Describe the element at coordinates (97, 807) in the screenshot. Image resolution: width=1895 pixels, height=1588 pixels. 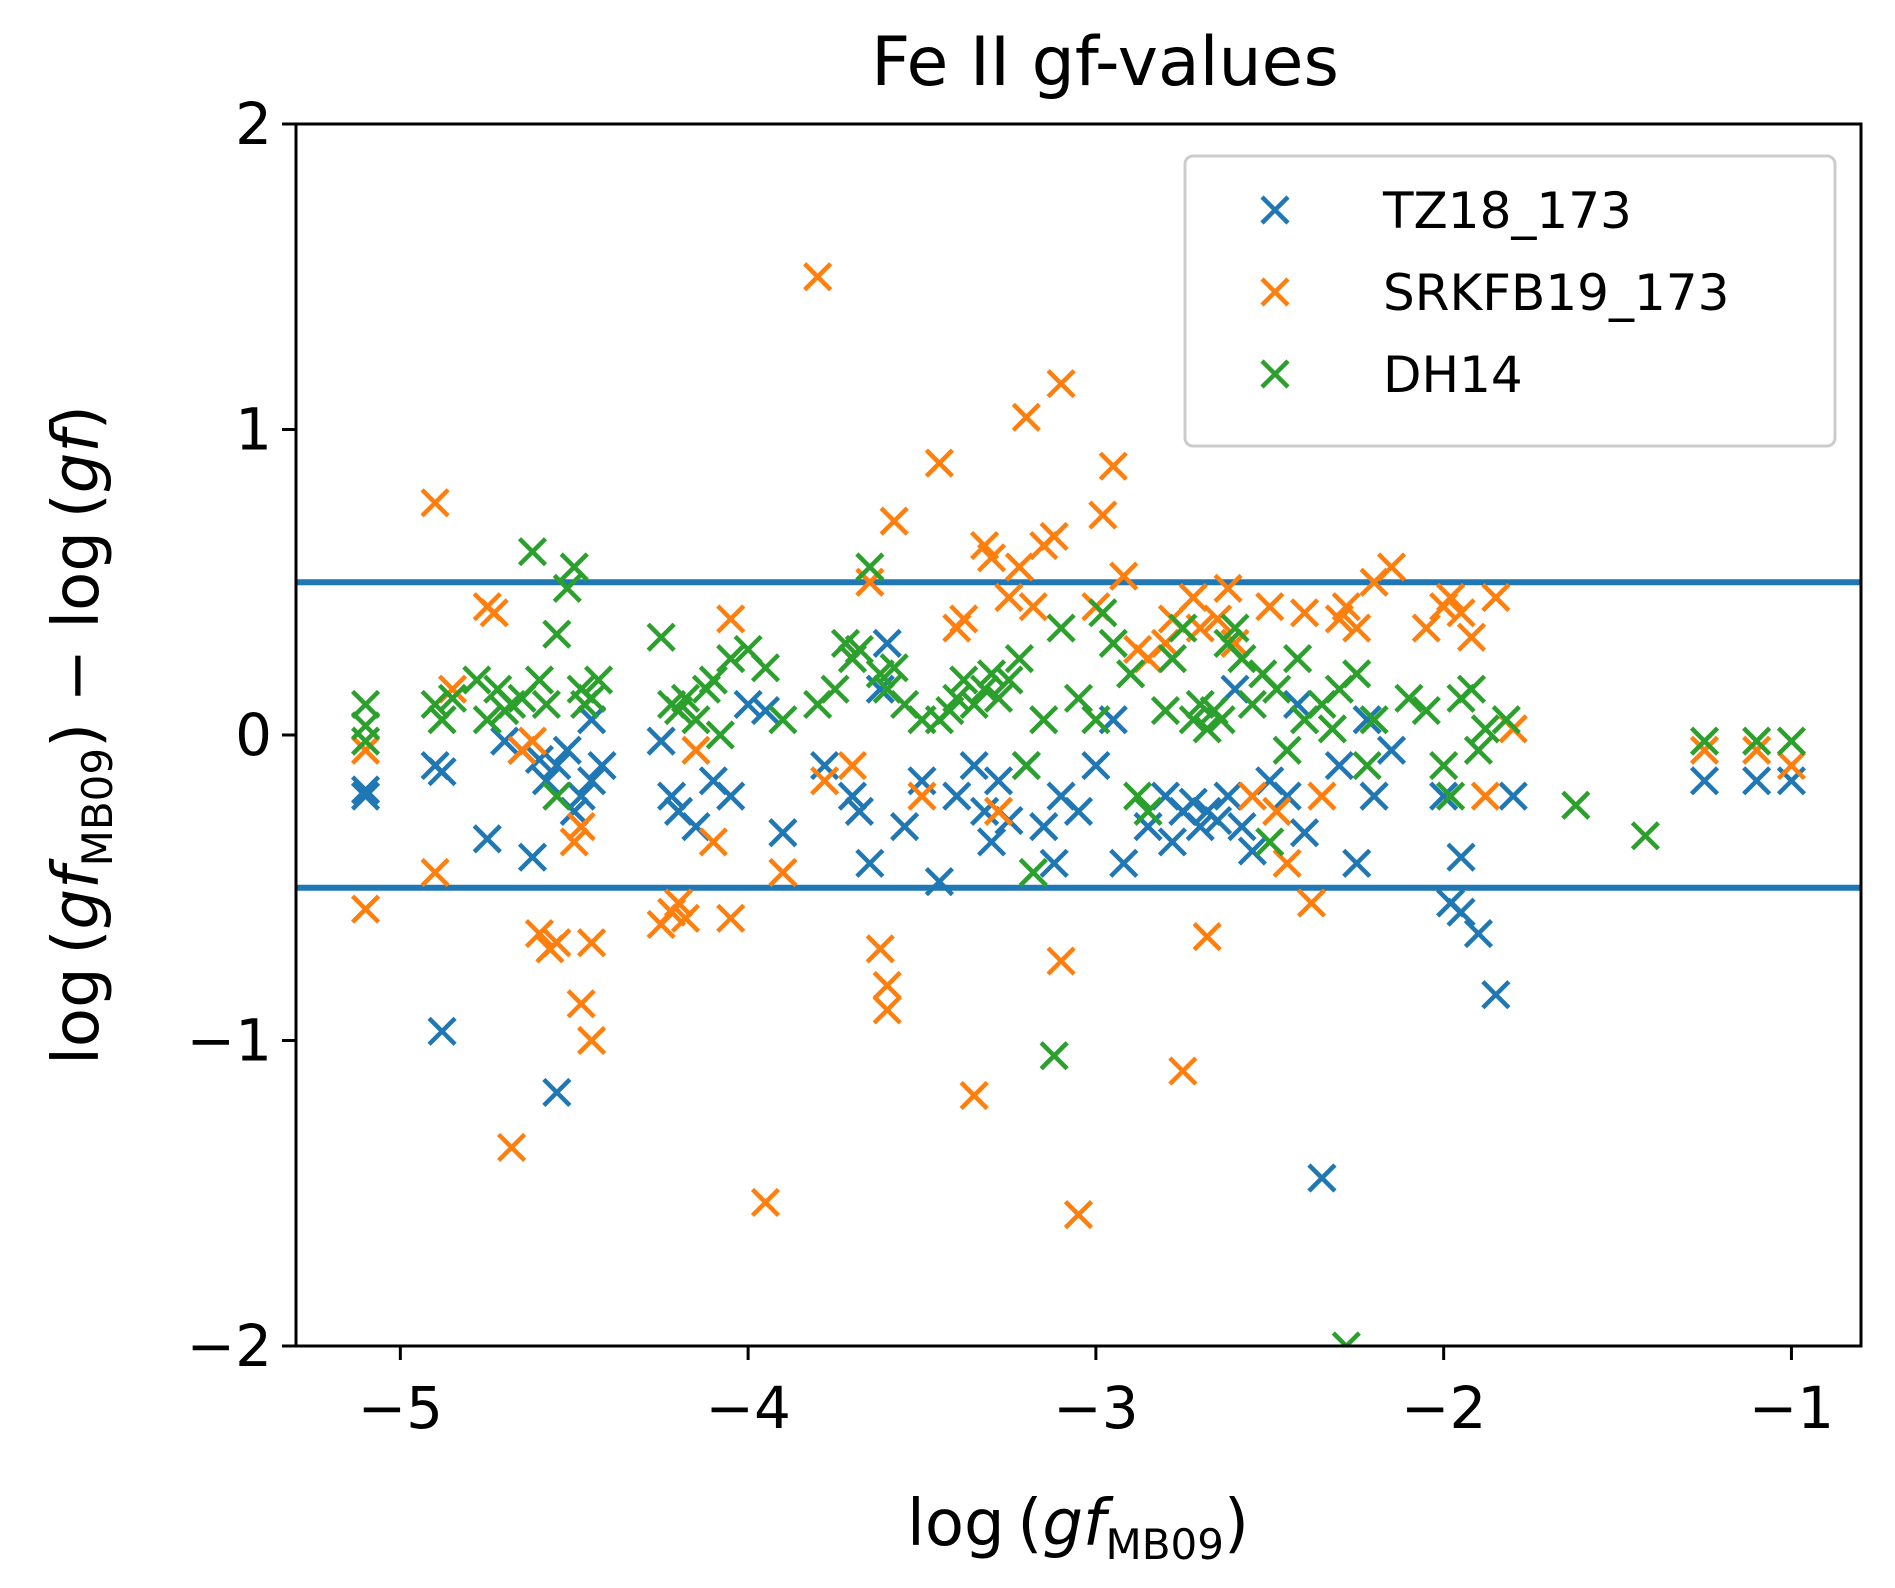
I see `y-axis-label-sub: MB09` at that location.